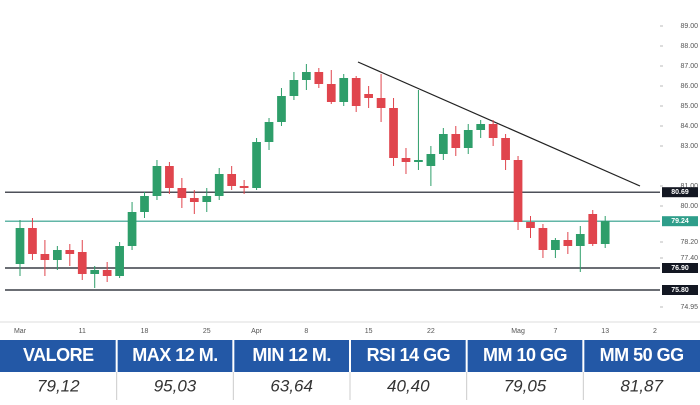 Image resolution: width=700 pixels, height=405 pixels. Describe the element at coordinates (689, 66) in the screenshot. I see `y-tick-label: 87.00` at that location.